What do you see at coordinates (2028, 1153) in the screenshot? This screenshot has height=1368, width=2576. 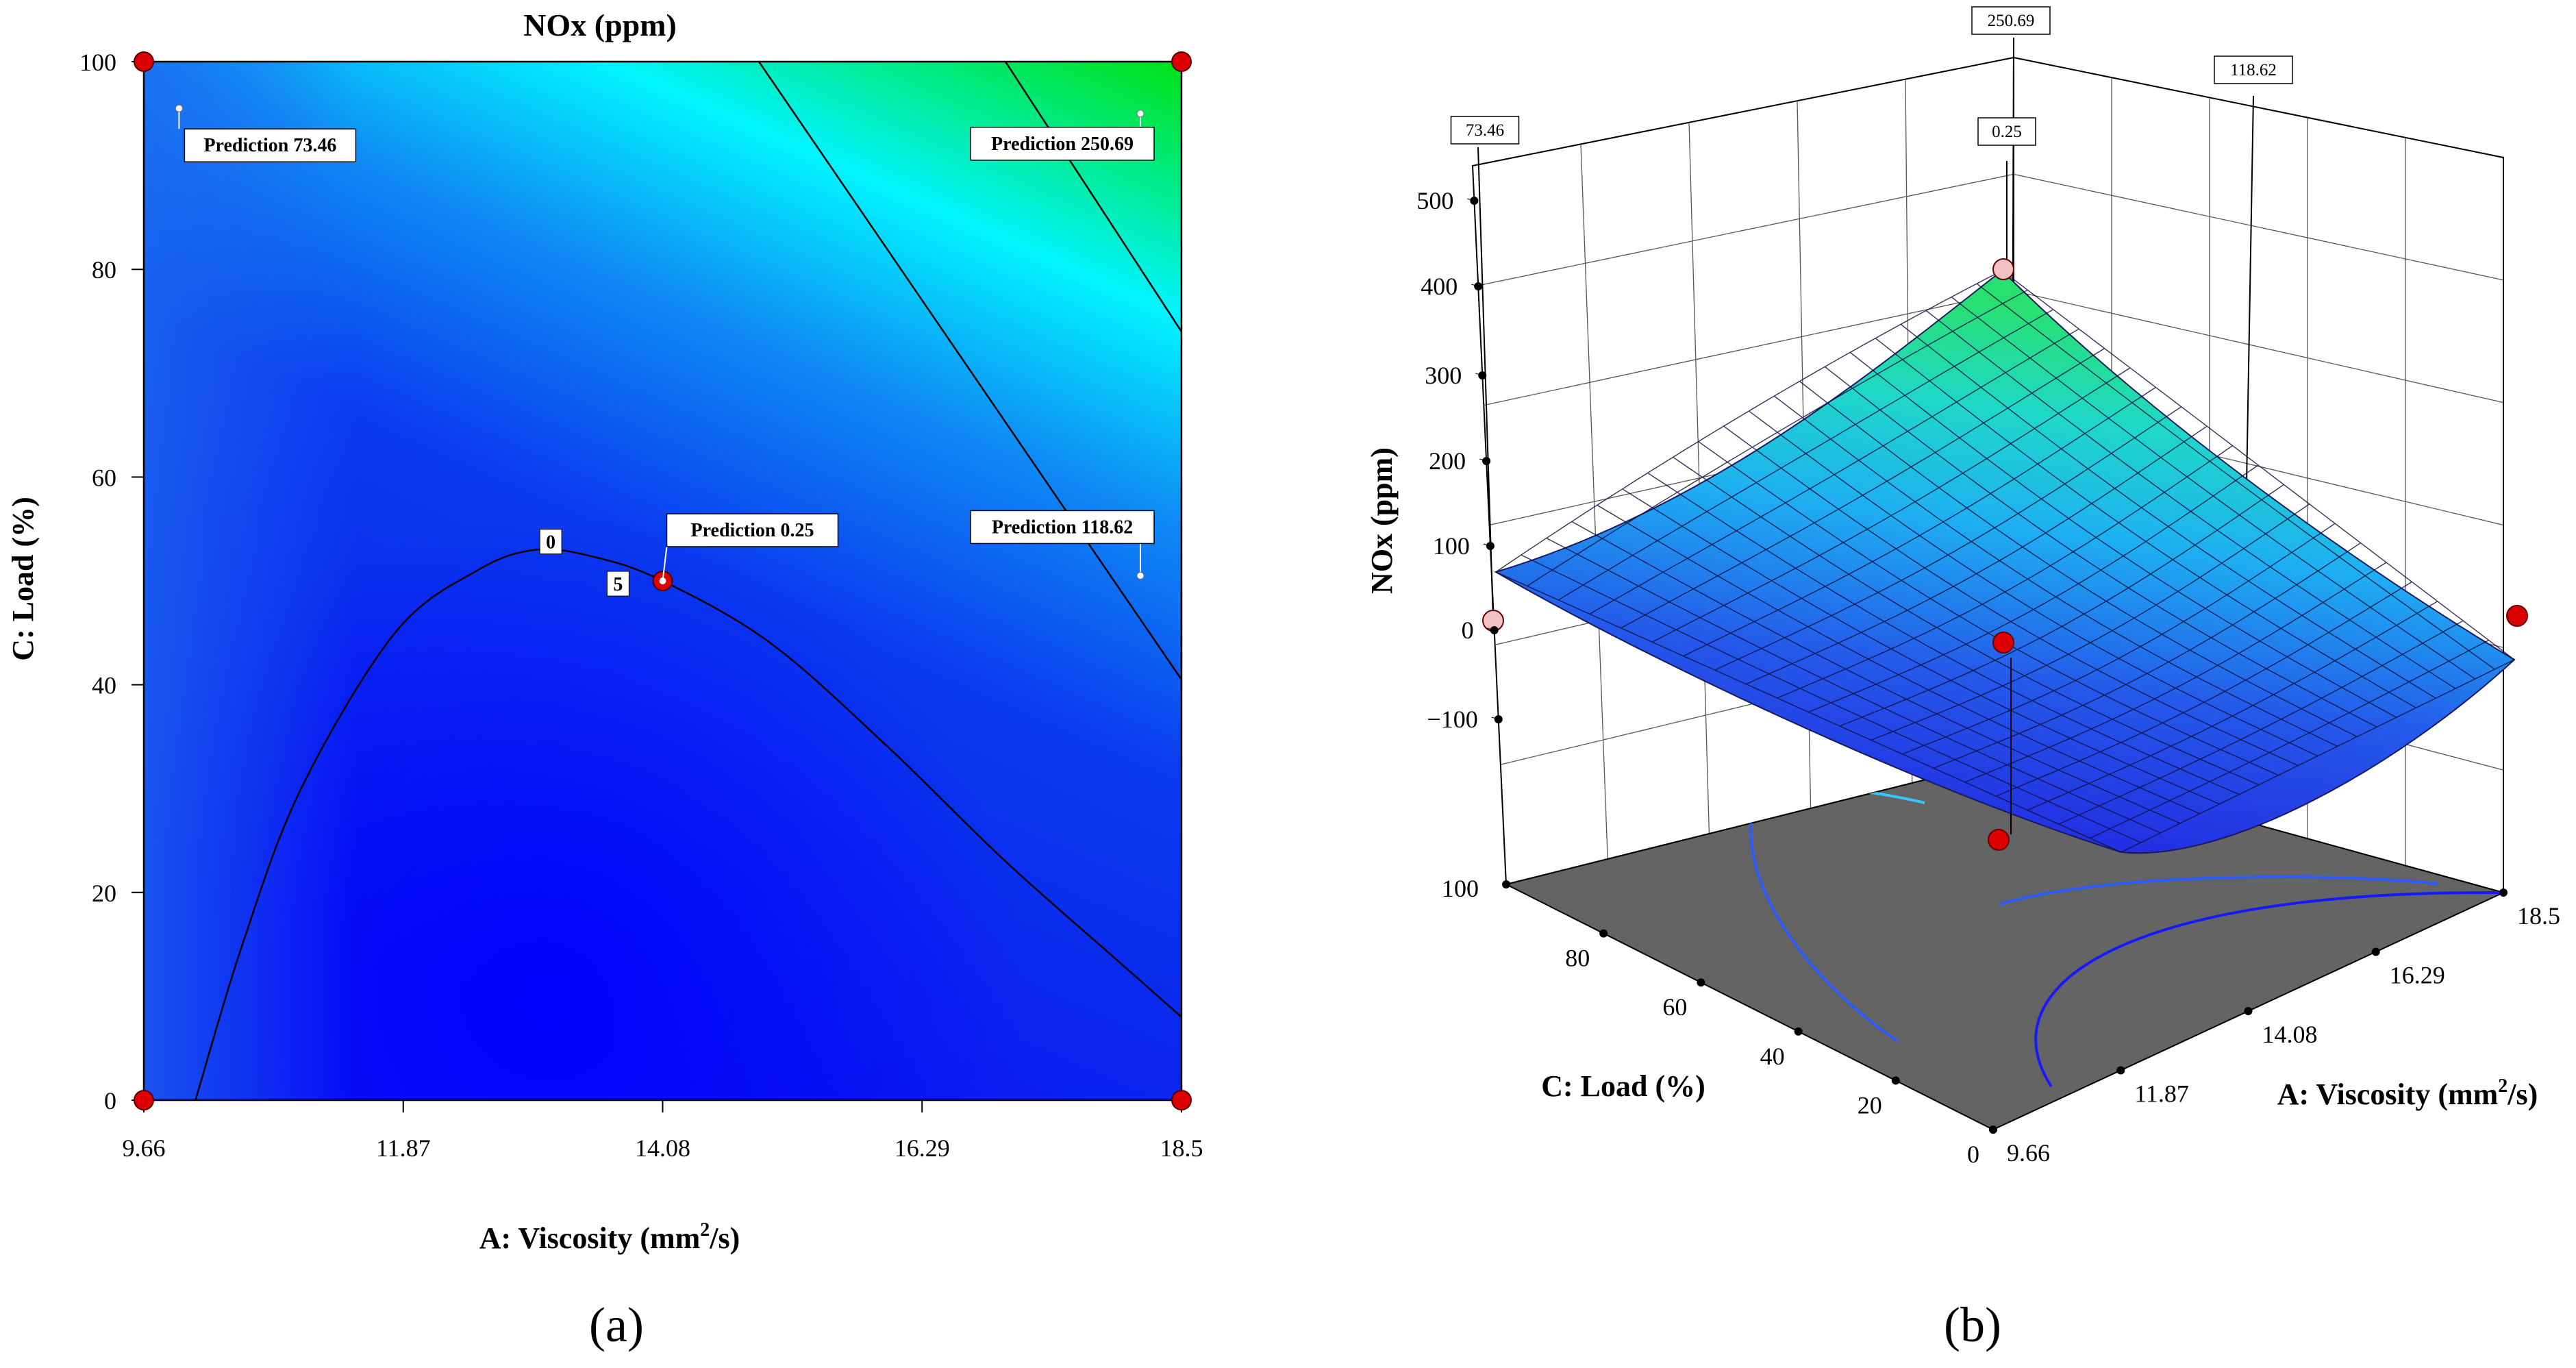 I see `x-tick-label: 9.66` at bounding box center [2028, 1153].